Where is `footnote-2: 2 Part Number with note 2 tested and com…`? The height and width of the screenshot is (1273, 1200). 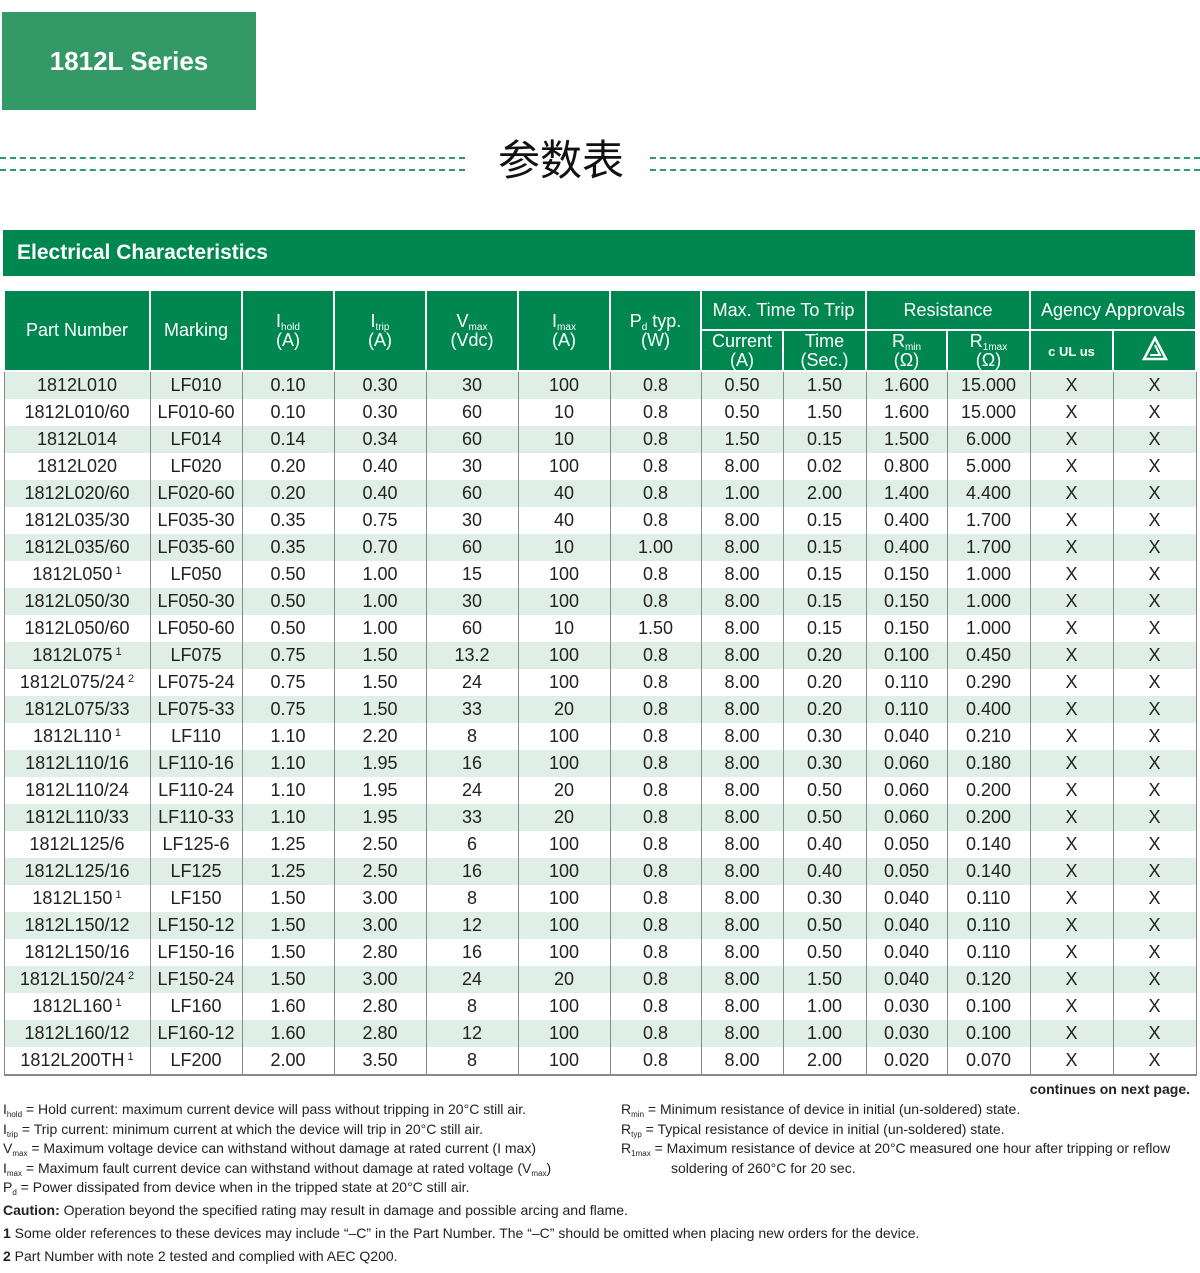 footnote-2: 2 Part Number with note 2 tested and com… is located at coordinates (200, 1255).